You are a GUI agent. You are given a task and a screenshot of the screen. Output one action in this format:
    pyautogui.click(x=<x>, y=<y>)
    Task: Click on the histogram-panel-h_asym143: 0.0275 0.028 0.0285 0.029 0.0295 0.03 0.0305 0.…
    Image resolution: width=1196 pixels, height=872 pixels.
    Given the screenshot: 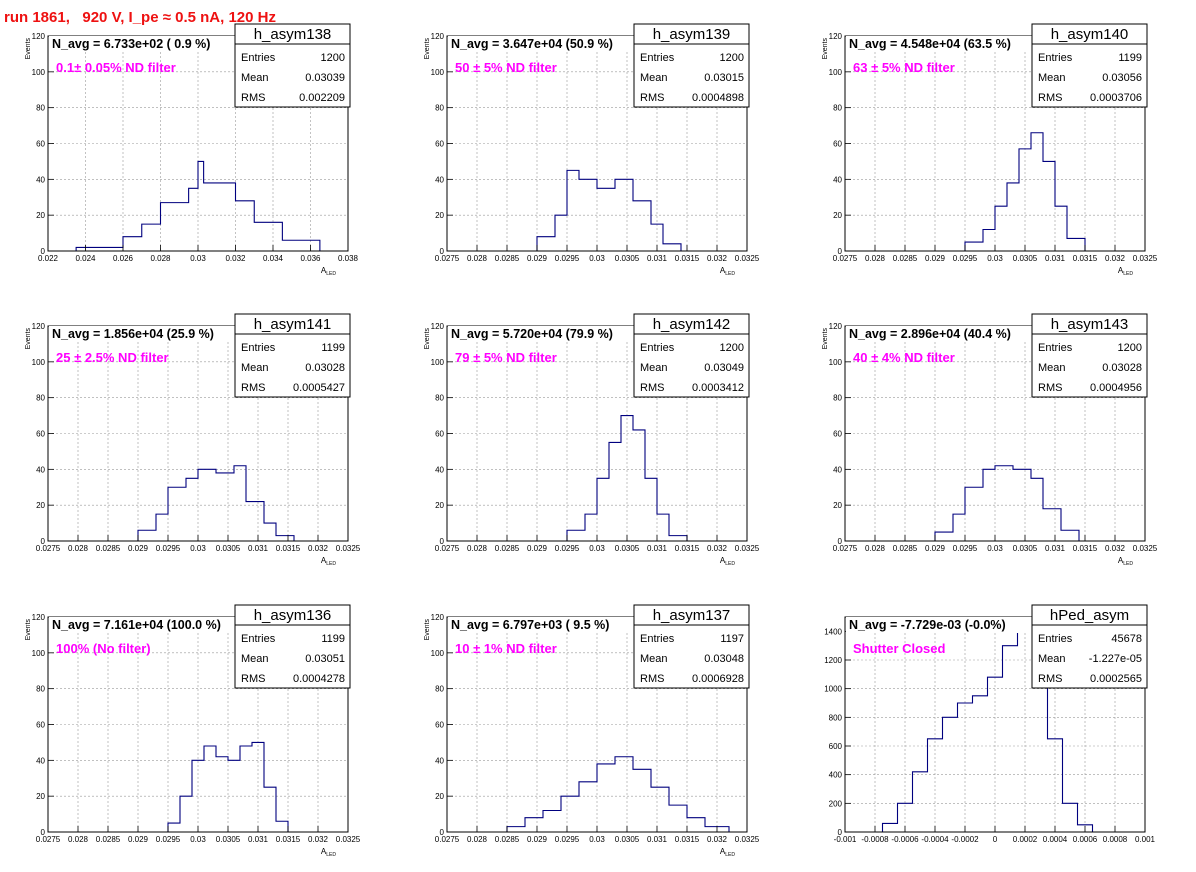 What is the action you would take?
    pyautogui.click(x=990, y=440)
    